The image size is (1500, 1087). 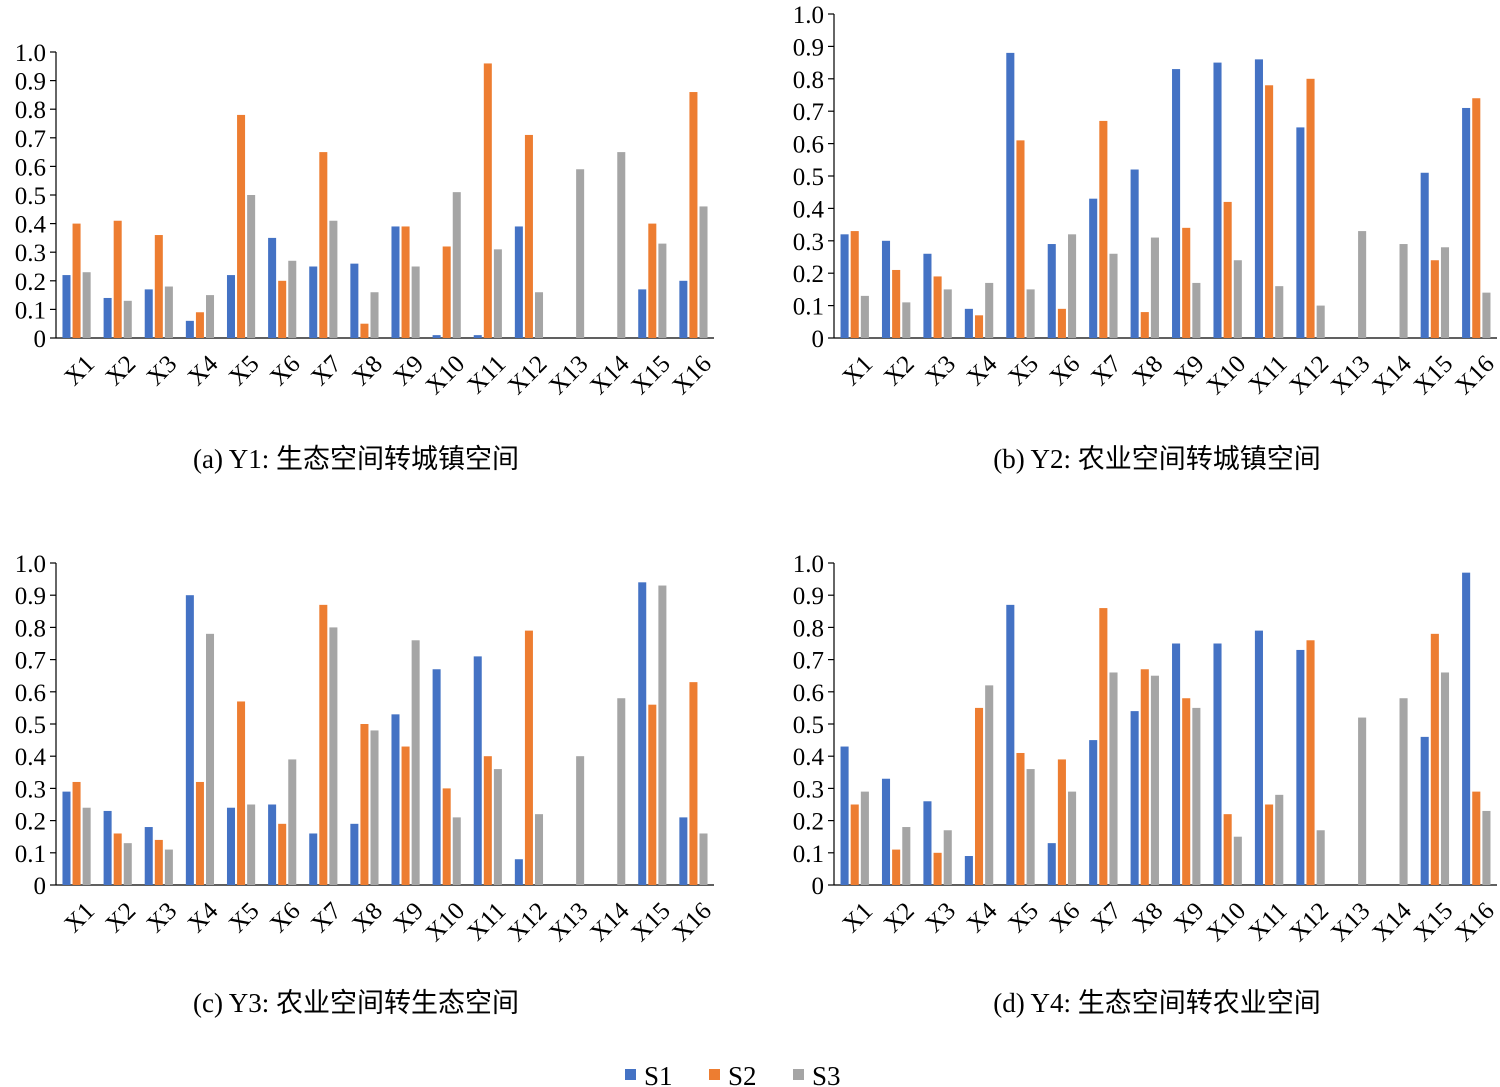 What do you see at coordinates (989, 785) in the screenshot?
I see `bar-s3-x4` at bounding box center [989, 785].